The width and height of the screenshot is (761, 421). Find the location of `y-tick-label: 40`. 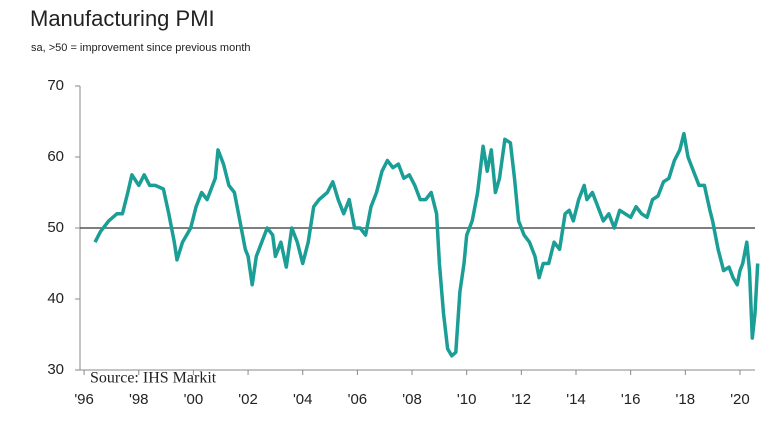

y-tick-label: 40 is located at coordinates (55, 298).